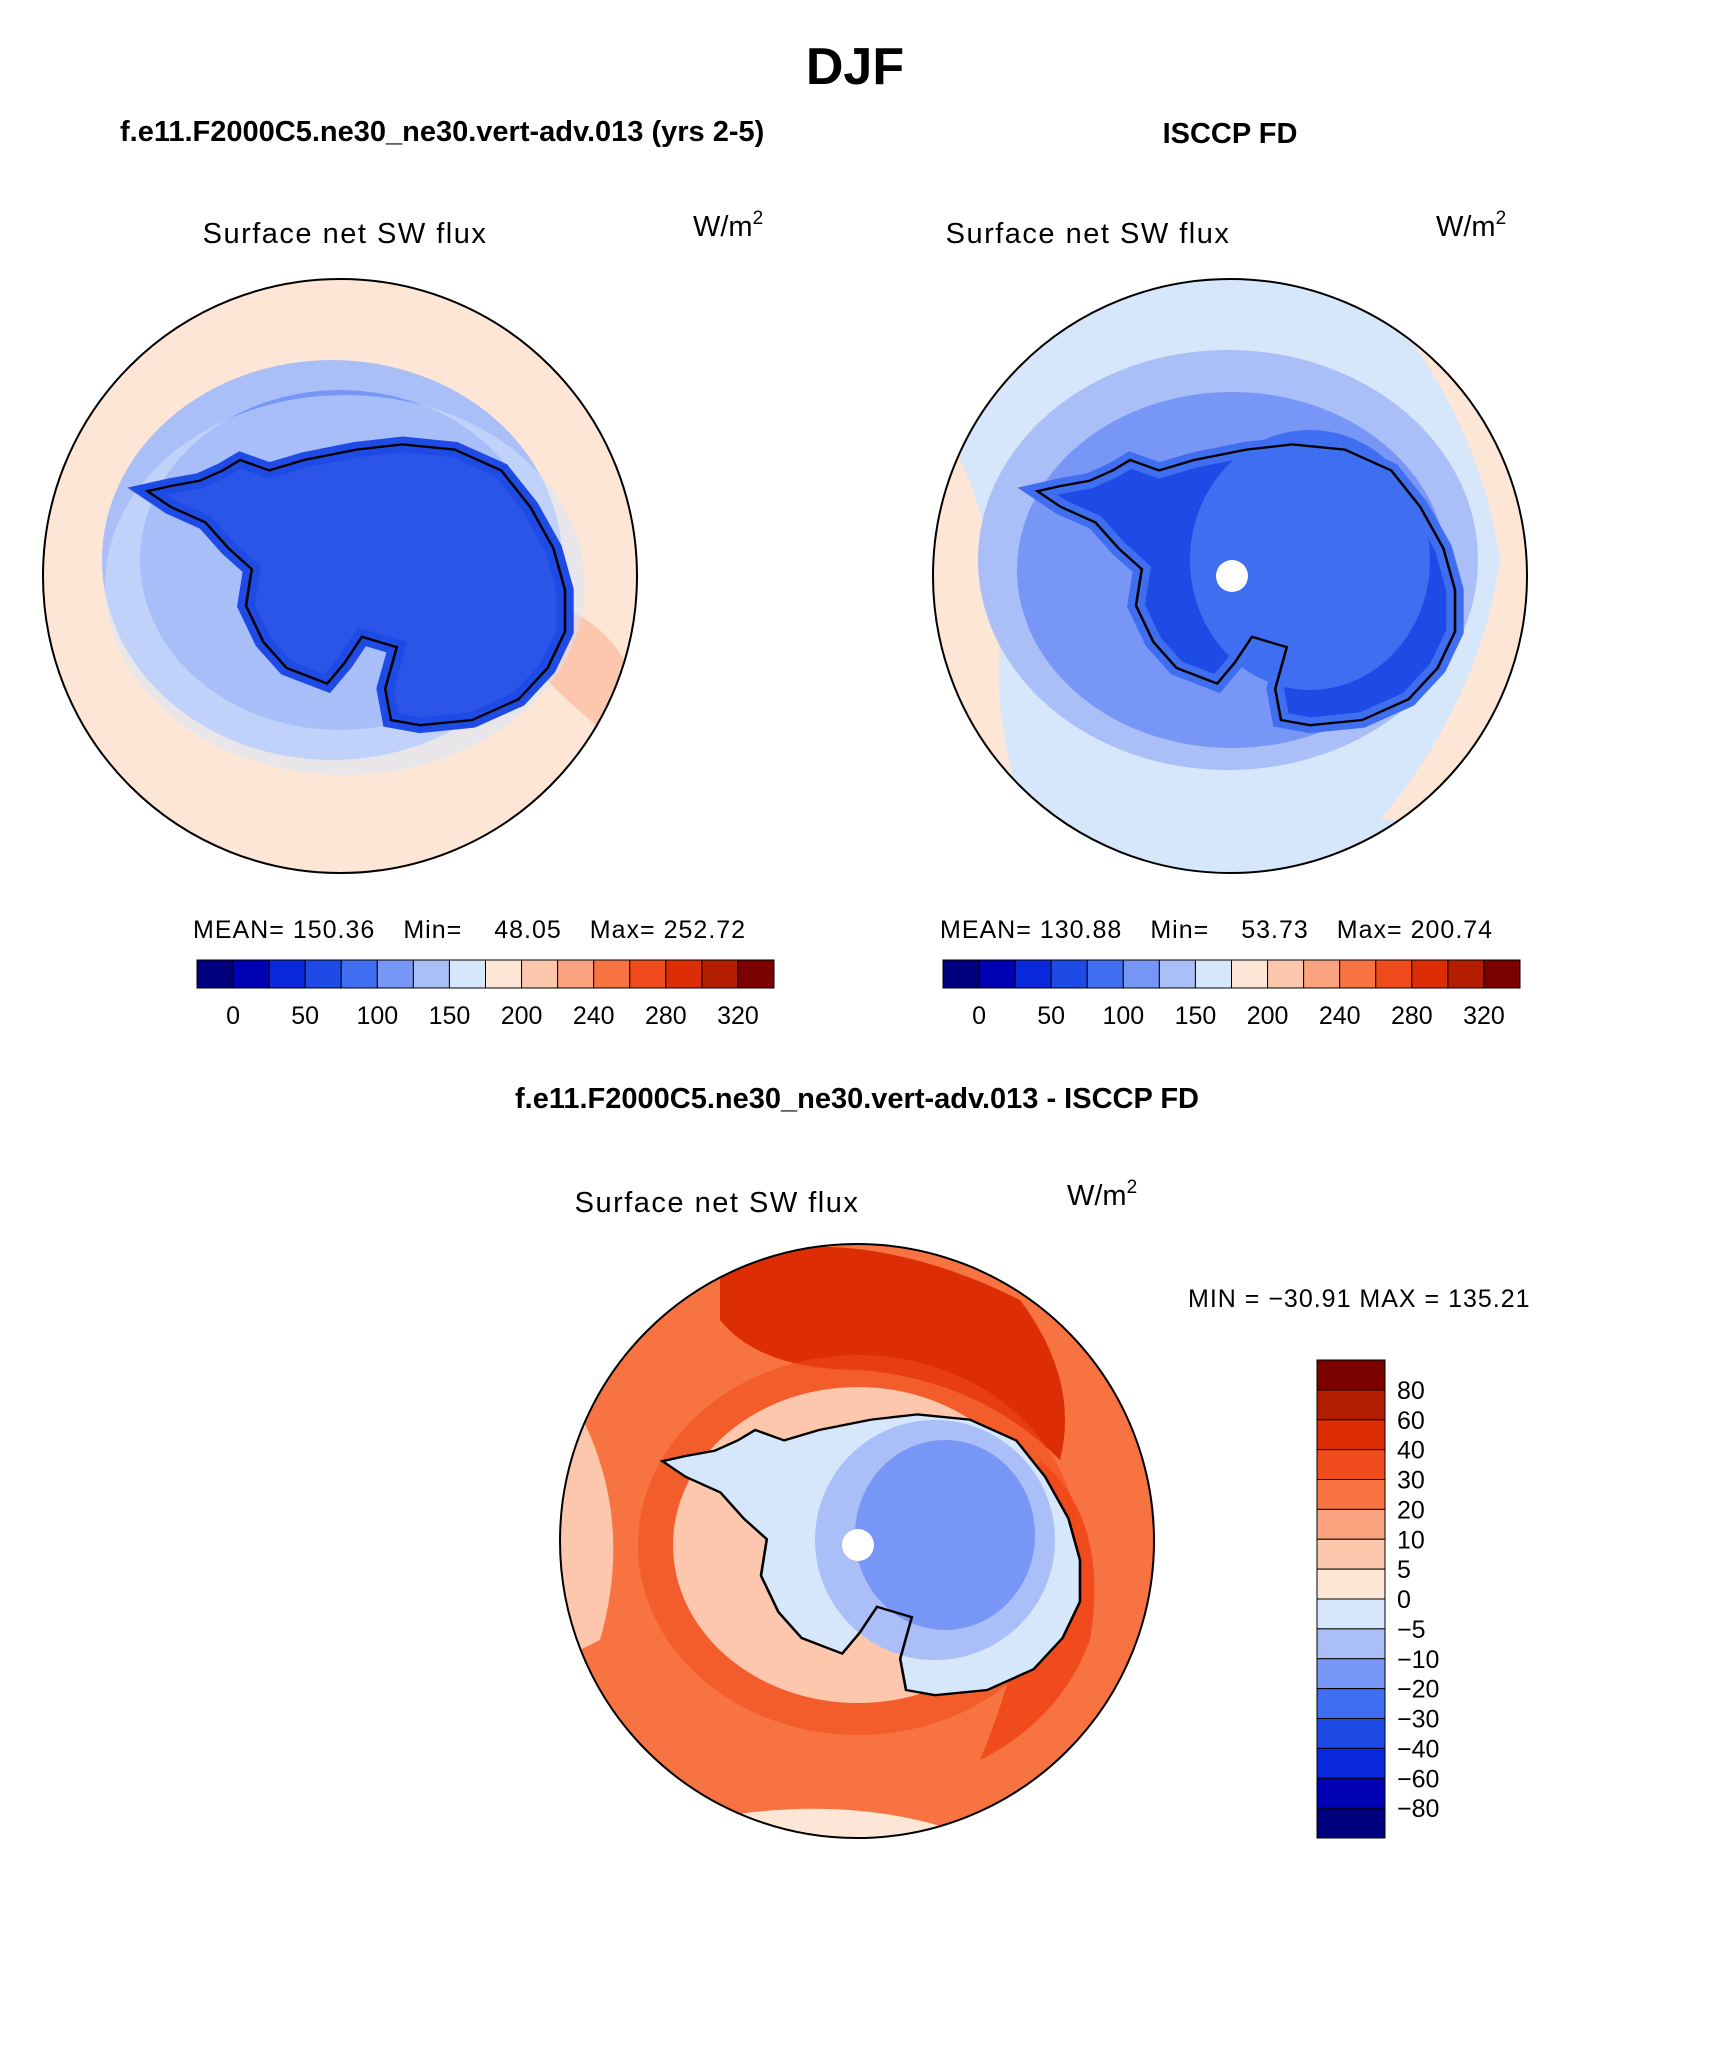 The image size is (1710, 2066). Describe the element at coordinates (594, 1016) in the screenshot. I see `panel-a-colorbar-tick-label: 240` at that location.